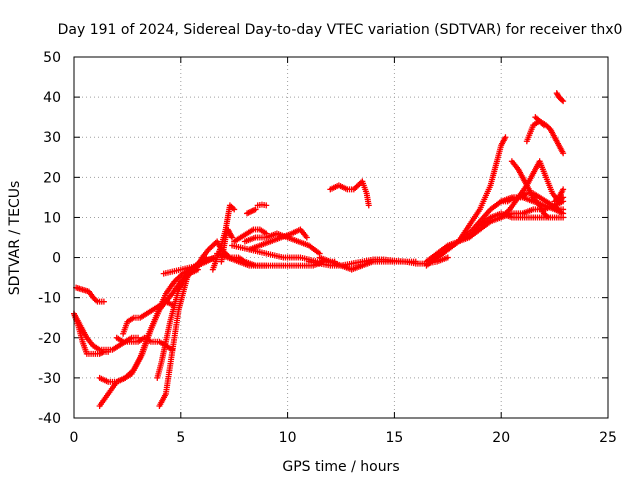 This screenshot has height=480, width=640. I want to click on y-axis-label: SDTVAR / TECUs, so click(15, 238).